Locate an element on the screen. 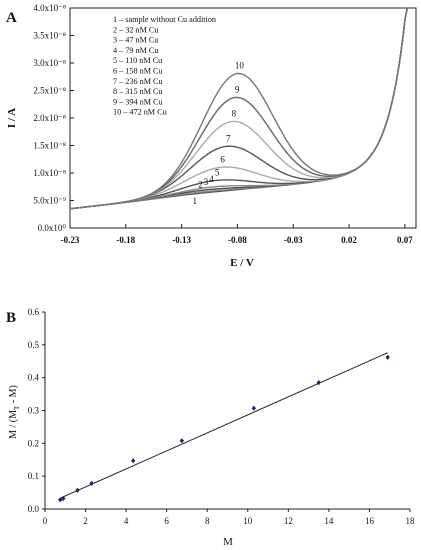 The image size is (421, 550). panel-a-y-tick-label: 1.0x10⁻⁸ is located at coordinates (49, 173).